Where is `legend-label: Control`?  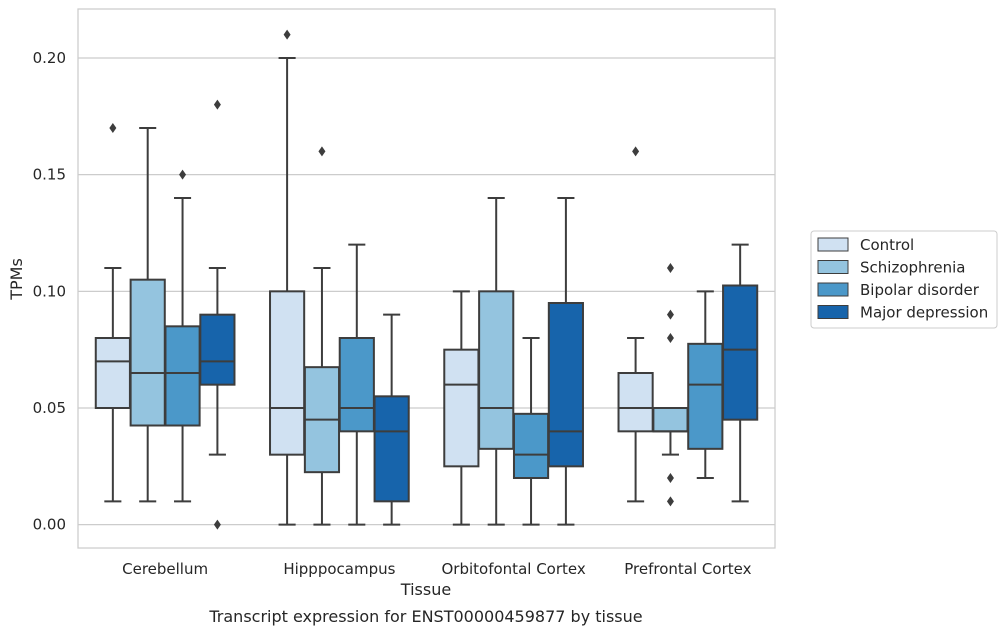
legend-label: Control is located at coordinates (887, 245).